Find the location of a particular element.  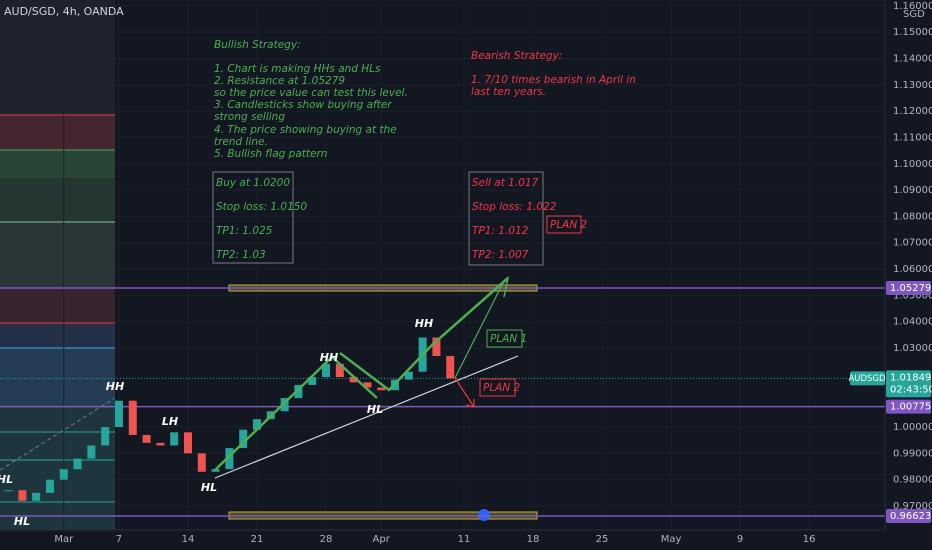

level-label: 0.96623 is located at coordinates (910, 516).